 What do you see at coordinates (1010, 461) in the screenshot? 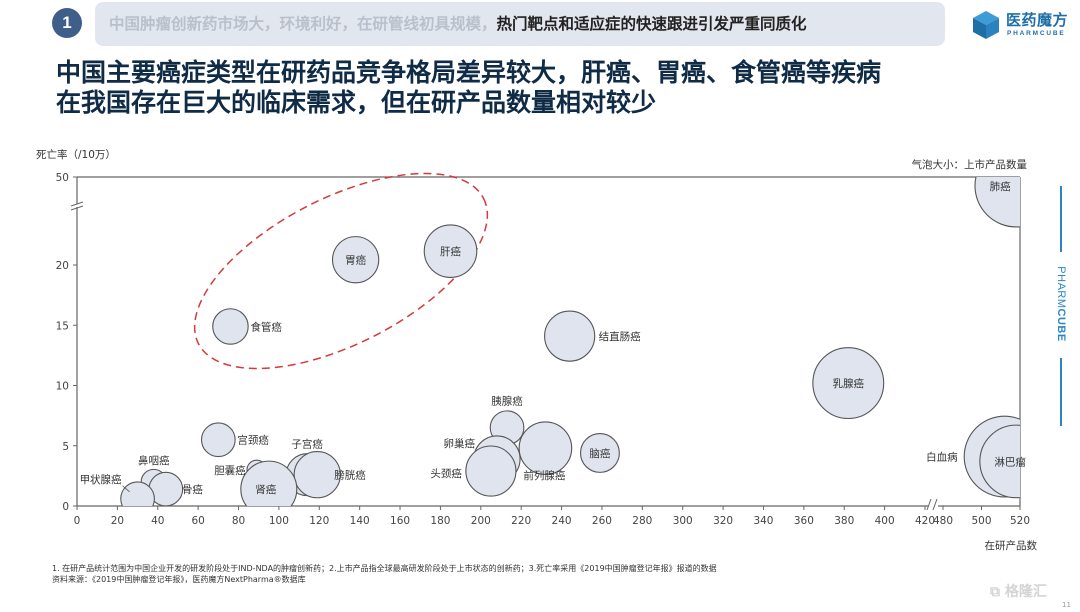
I see `bubble-label: 淋巴瘤` at bounding box center [1010, 461].